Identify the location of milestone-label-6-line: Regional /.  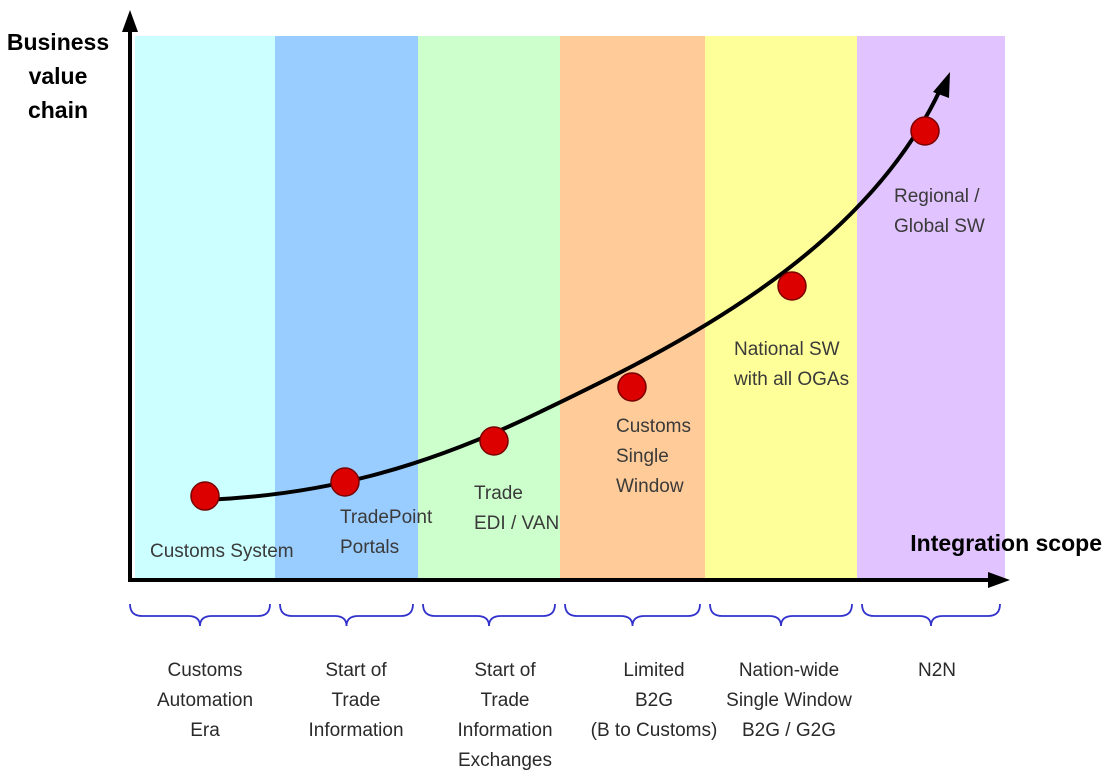
(937, 196).